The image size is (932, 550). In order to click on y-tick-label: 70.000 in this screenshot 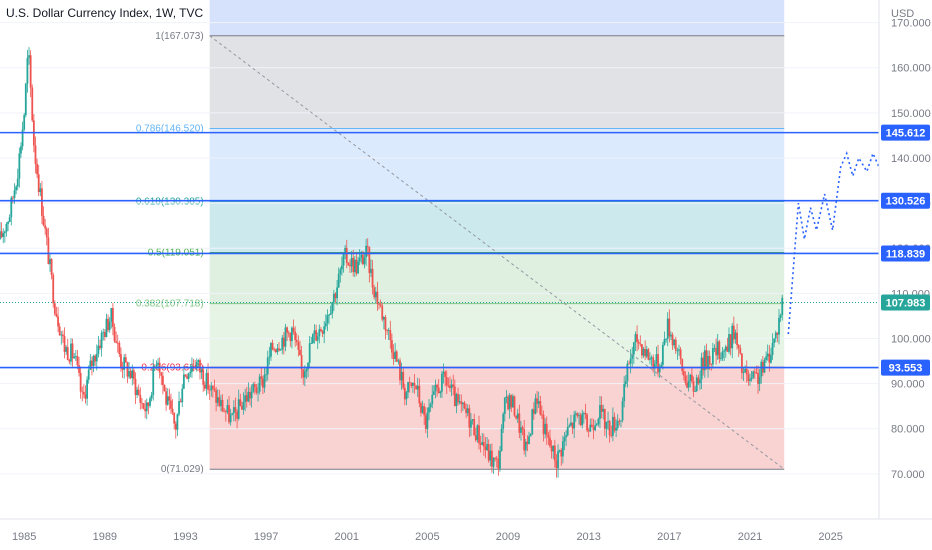, I will do `click(908, 475)`.